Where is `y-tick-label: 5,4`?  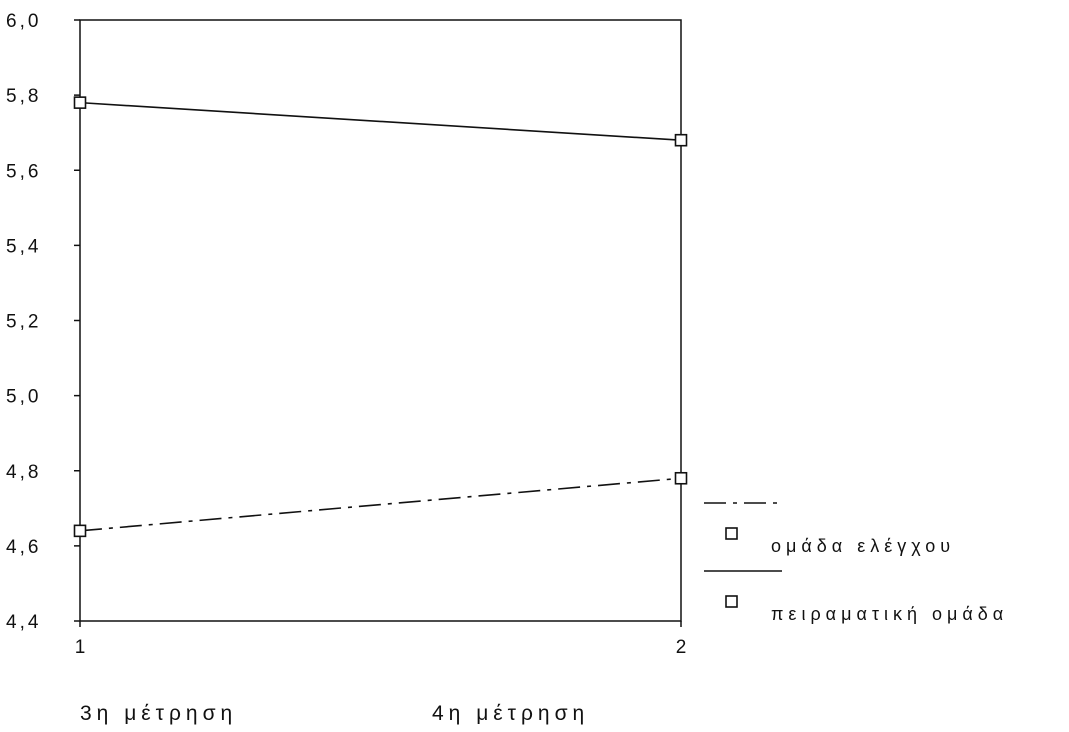
y-tick-label: 5,4 is located at coordinates (23, 246).